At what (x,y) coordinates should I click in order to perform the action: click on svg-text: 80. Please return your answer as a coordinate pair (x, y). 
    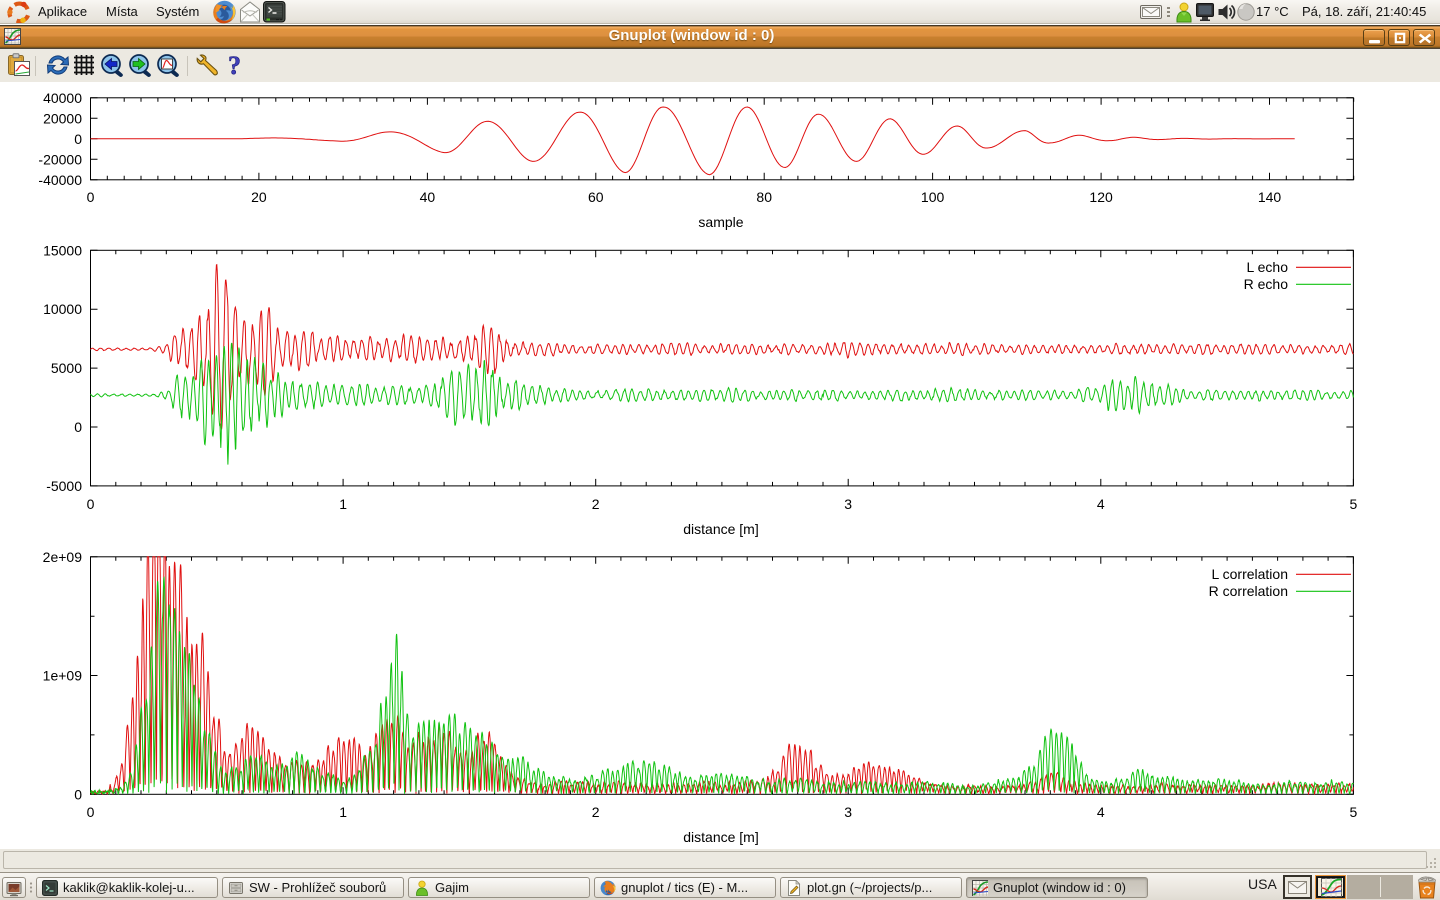
    Looking at the image, I should click on (764, 197).